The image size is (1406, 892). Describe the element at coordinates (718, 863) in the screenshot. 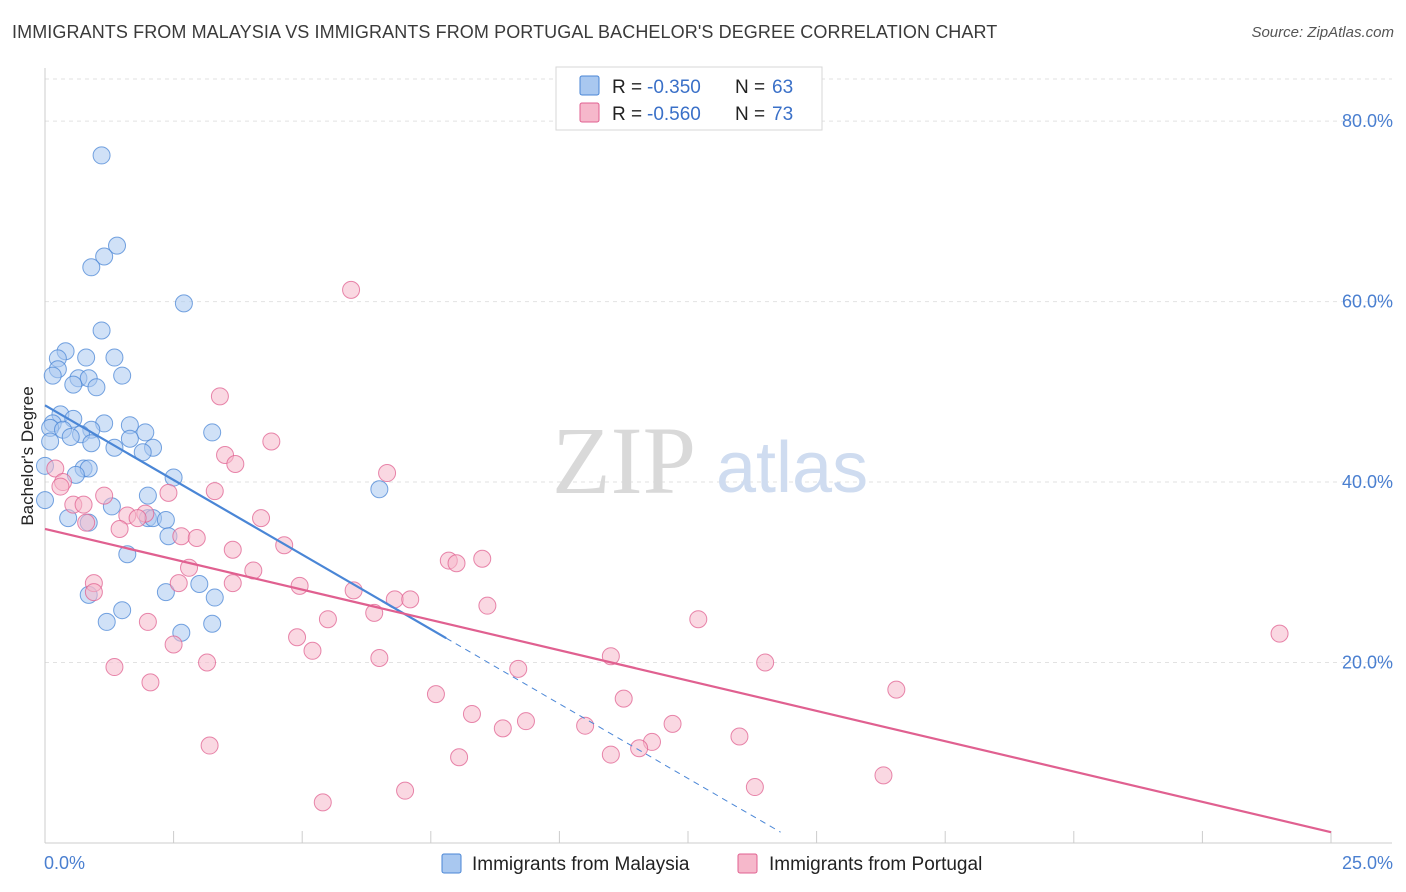

I see `x-tick-labels: 0.0% 25.0%` at that location.